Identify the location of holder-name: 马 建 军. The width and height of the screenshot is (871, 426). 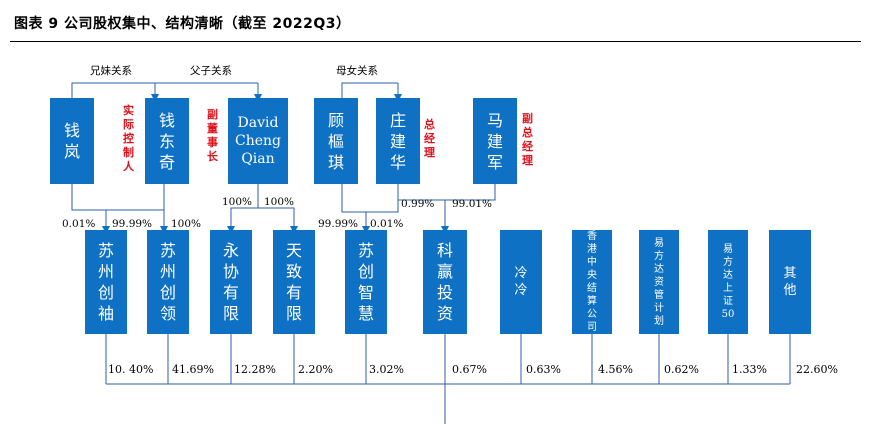
(494, 141).